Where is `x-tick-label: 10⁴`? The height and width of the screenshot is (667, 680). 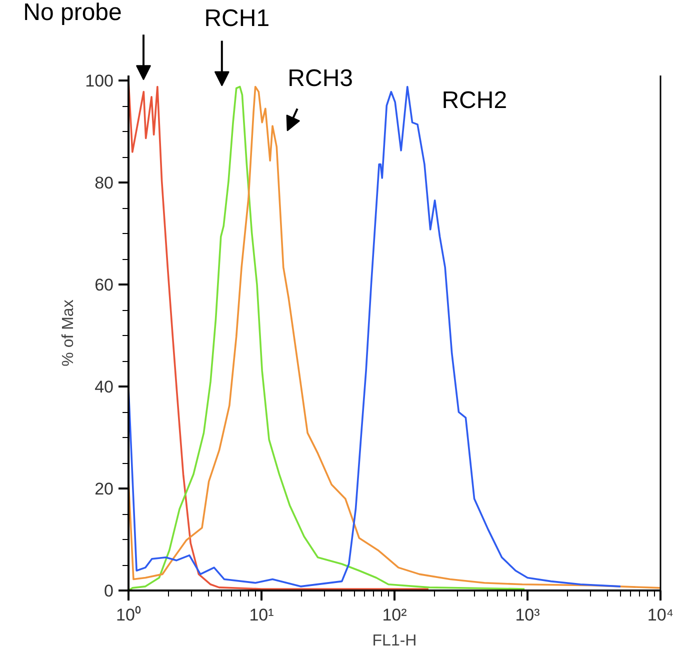
x-tick-label: 10⁴ is located at coordinates (660, 615).